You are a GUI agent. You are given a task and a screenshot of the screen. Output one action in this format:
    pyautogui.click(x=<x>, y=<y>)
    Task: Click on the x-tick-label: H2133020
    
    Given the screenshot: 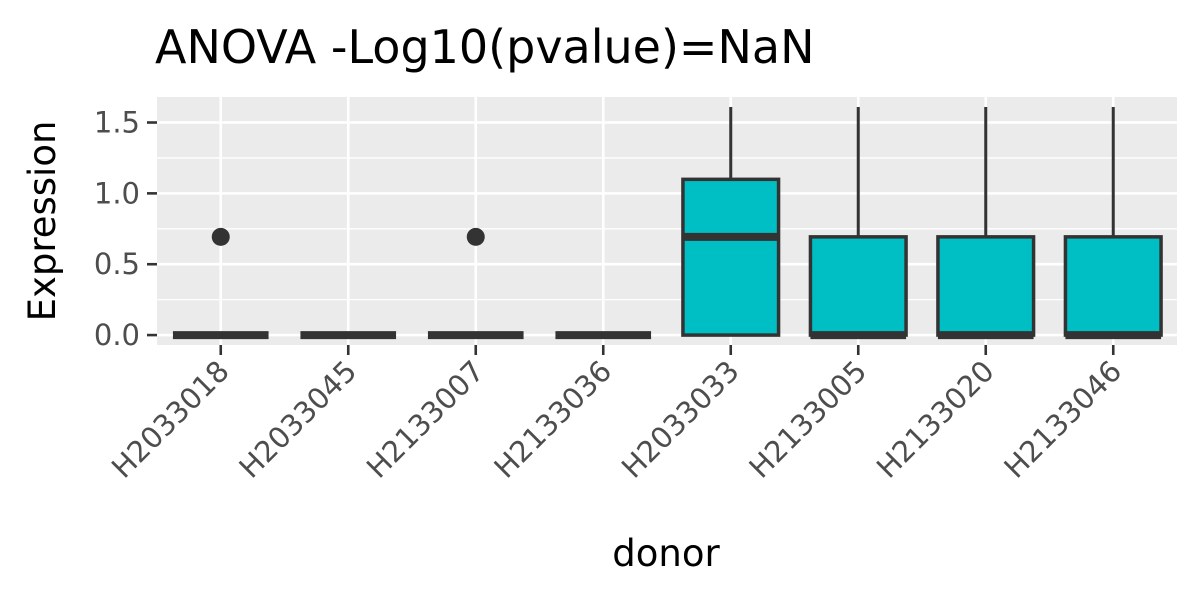 What is the action you would take?
    pyautogui.click(x=935, y=419)
    